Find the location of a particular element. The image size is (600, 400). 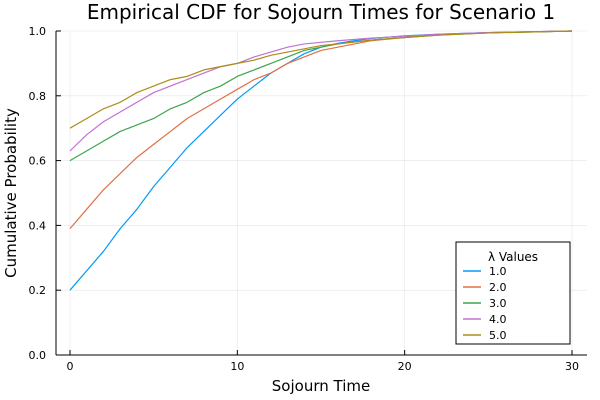

legend-label: 4.0 is located at coordinates (498, 319).